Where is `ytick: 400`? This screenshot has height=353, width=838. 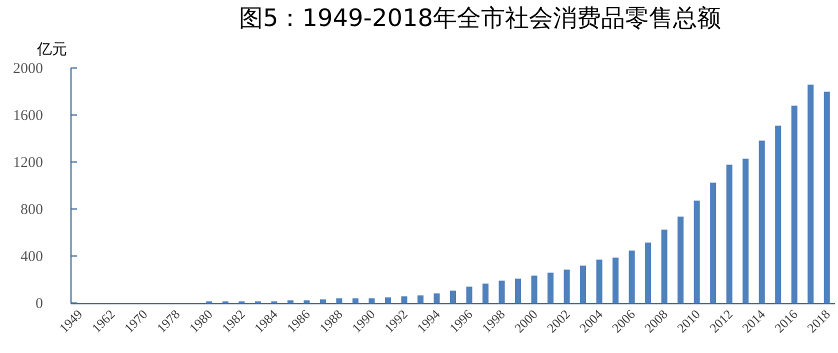 ytick: 400 is located at coordinates (31, 257).